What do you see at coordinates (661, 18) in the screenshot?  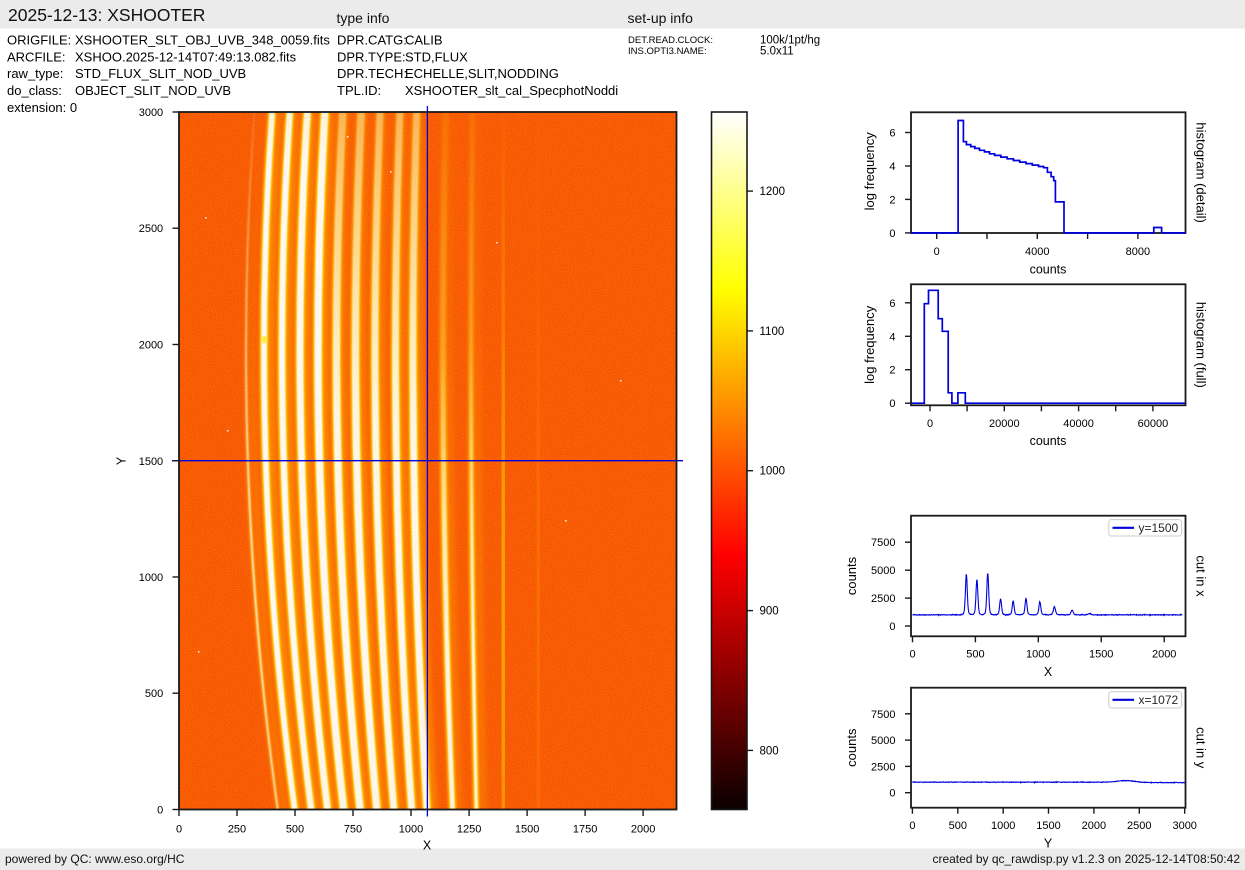 I see `svg-text: set-up info` at bounding box center [661, 18].